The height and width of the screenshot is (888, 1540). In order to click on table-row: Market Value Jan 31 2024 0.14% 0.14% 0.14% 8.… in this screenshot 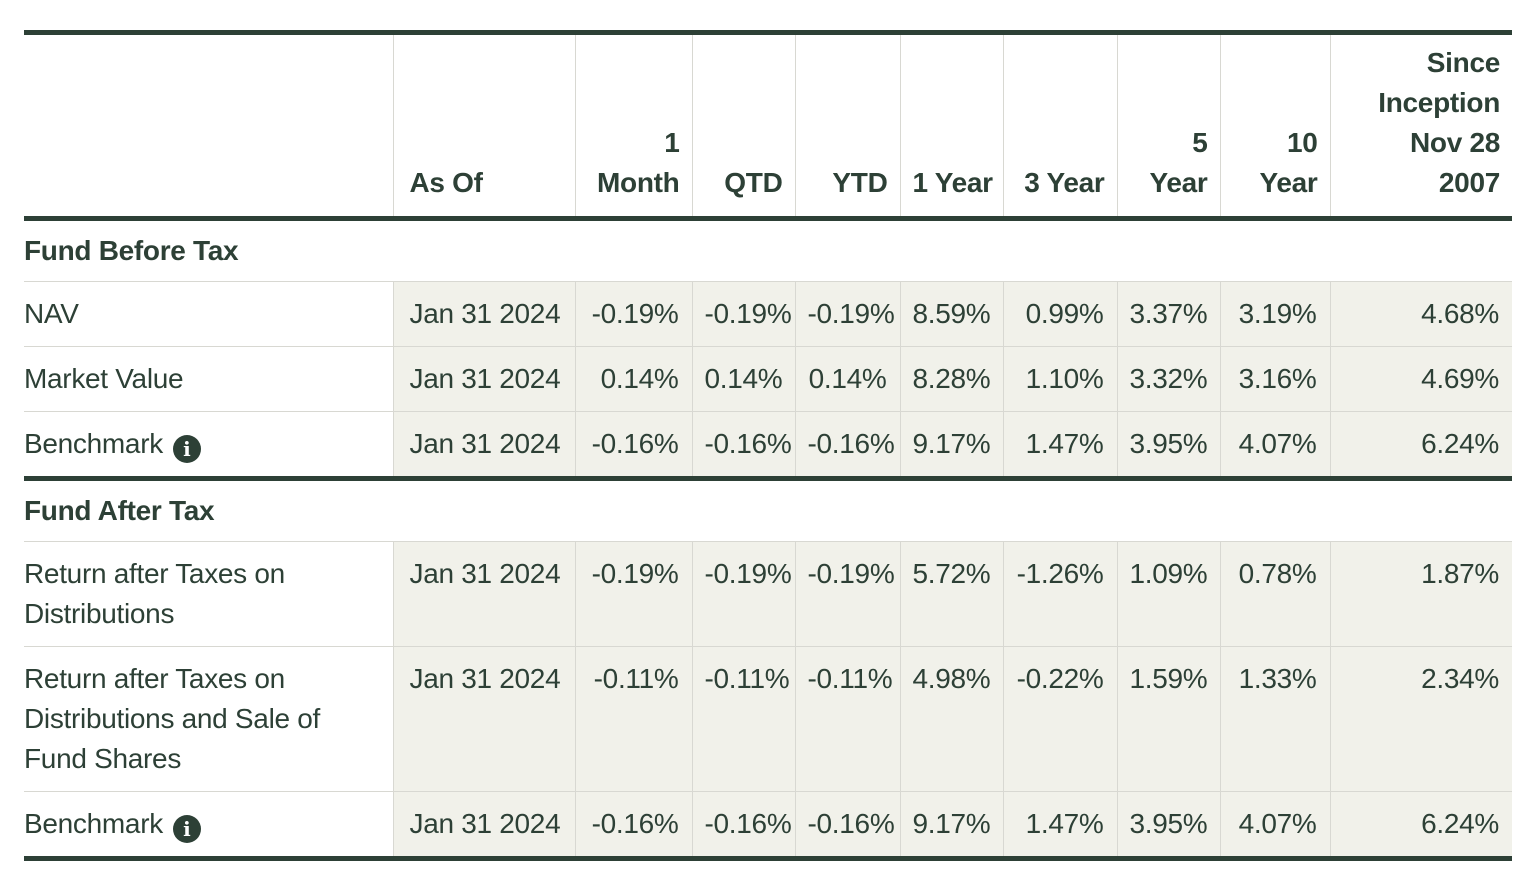, I will do `click(768, 379)`.